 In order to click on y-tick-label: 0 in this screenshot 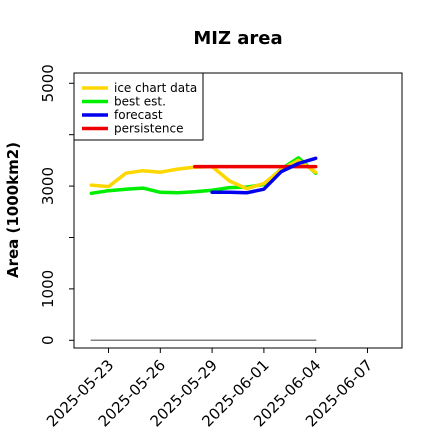, I will do `click(48, 341)`.